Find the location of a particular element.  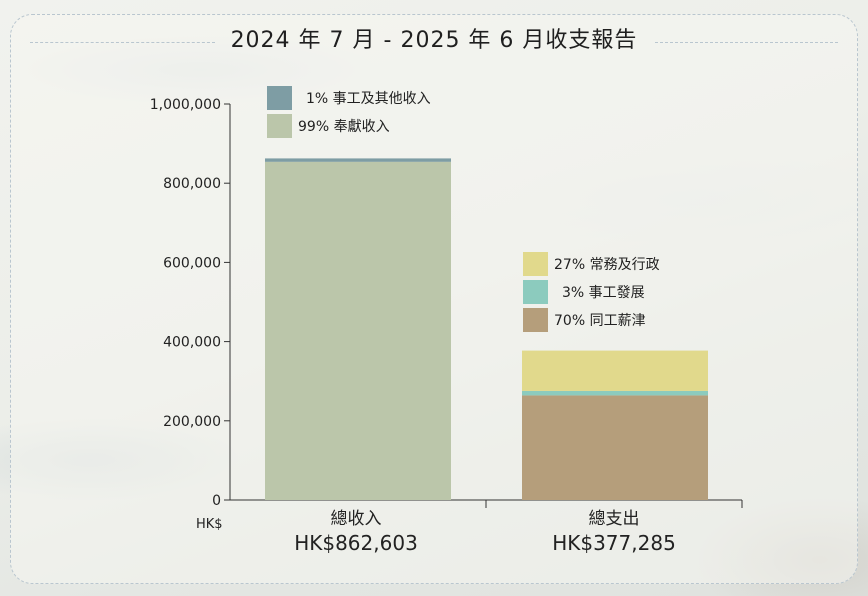

y-axis-tick-label: 0 is located at coordinates (216, 501).